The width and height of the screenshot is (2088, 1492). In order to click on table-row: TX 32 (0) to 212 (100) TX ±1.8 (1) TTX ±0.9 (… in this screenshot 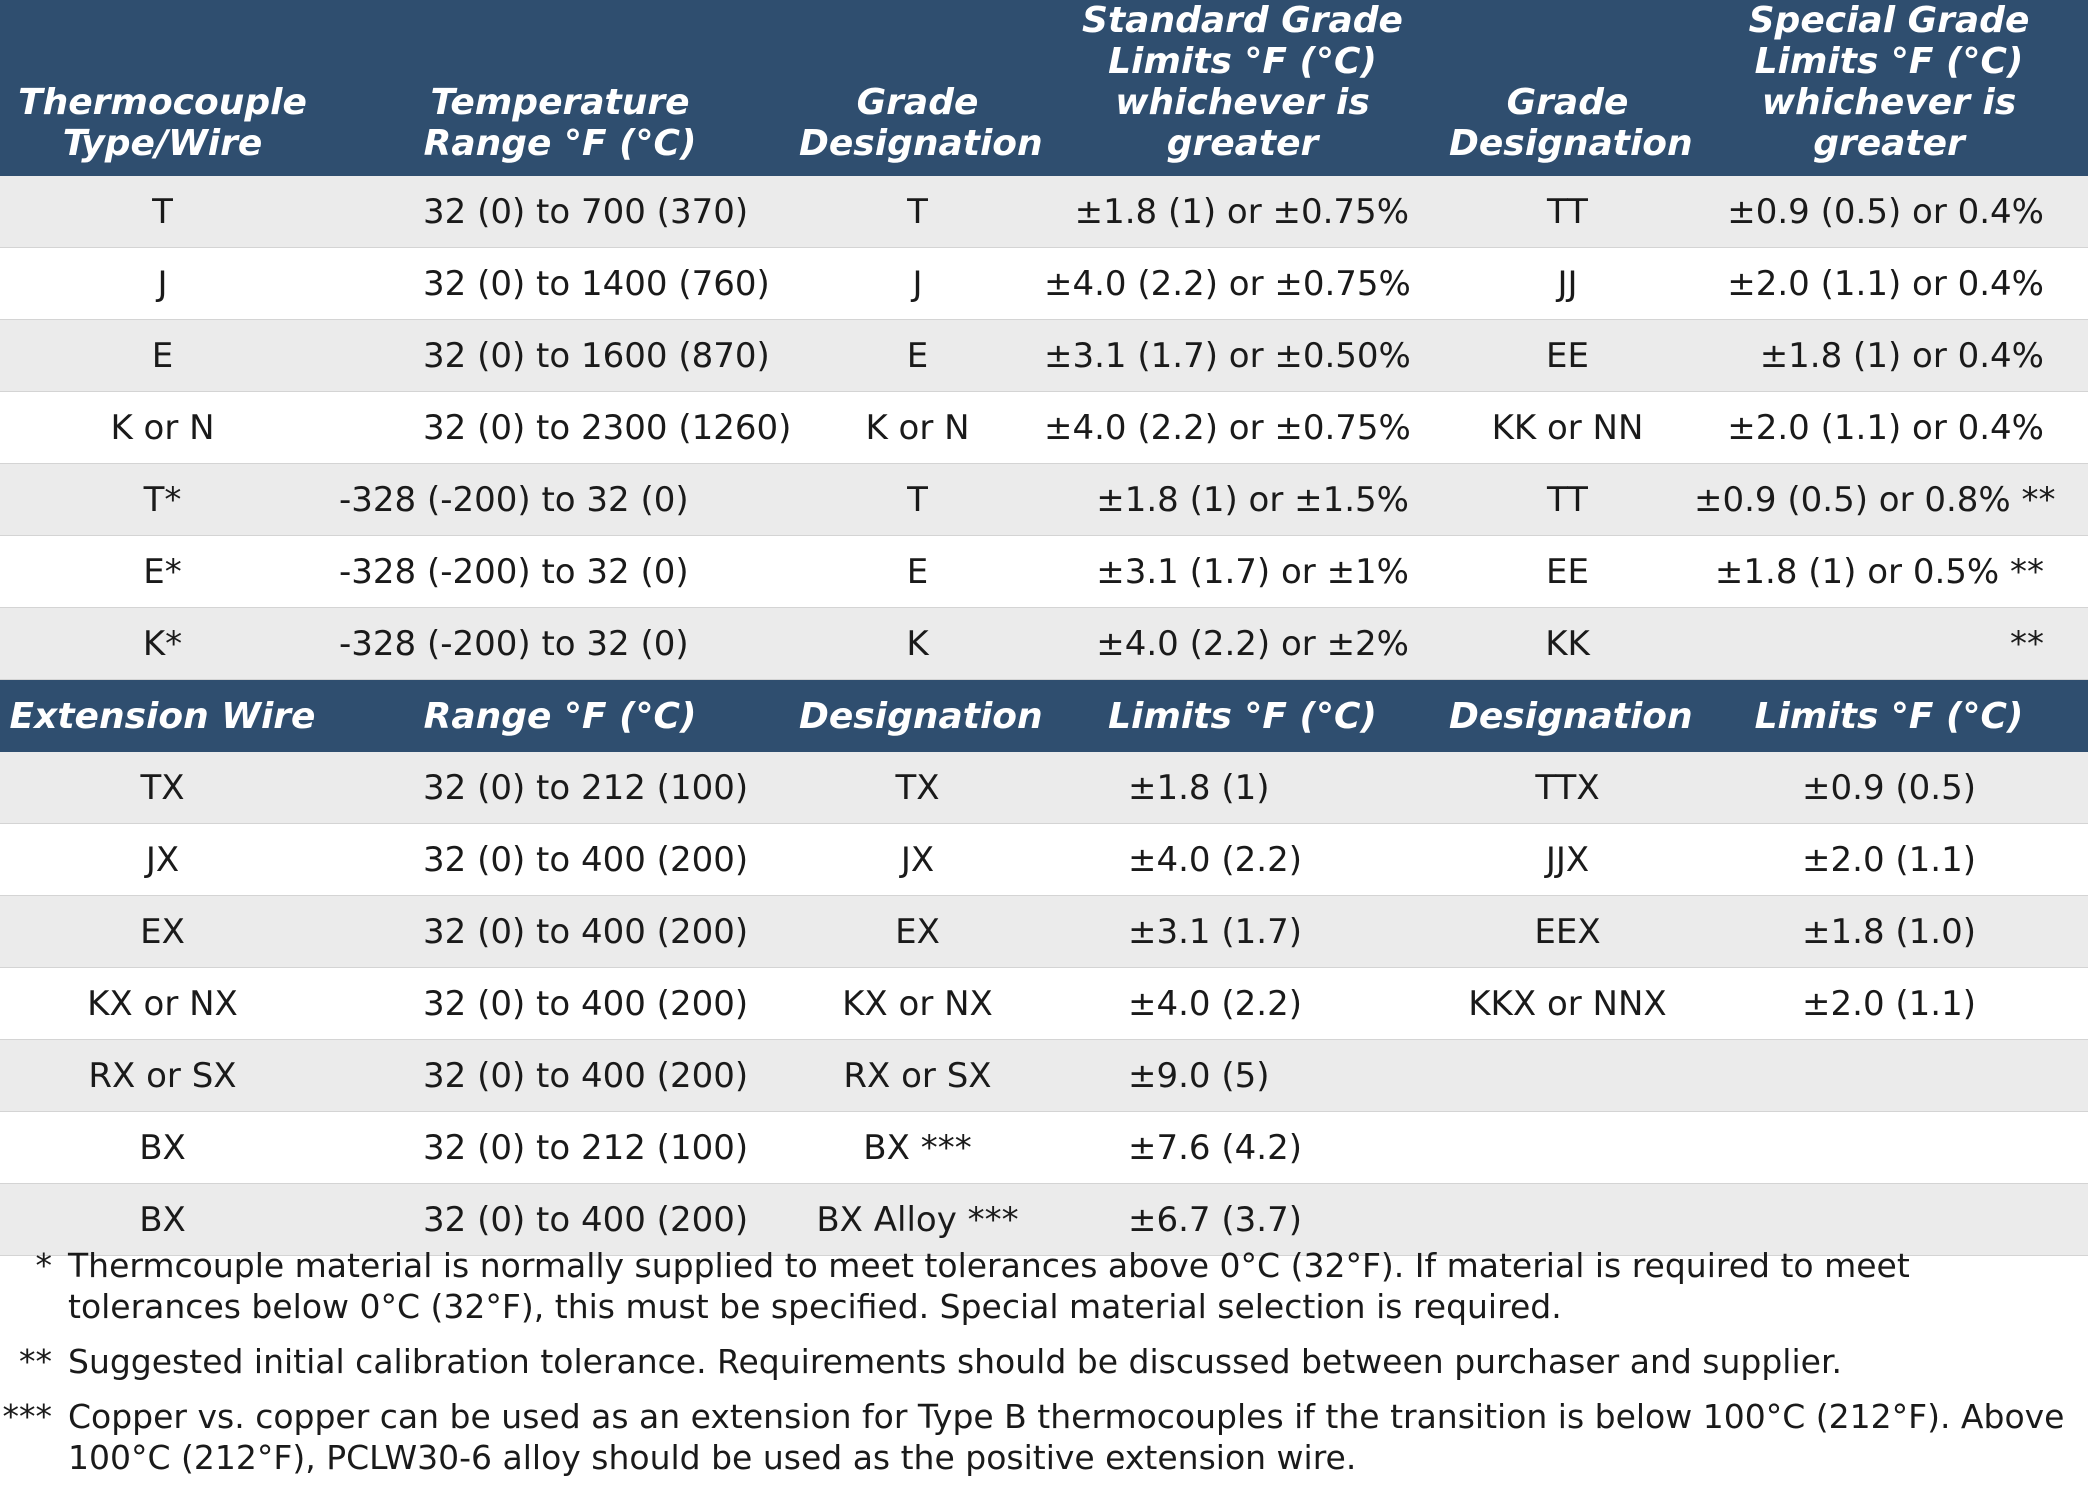, I will do `click(1044, 788)`.